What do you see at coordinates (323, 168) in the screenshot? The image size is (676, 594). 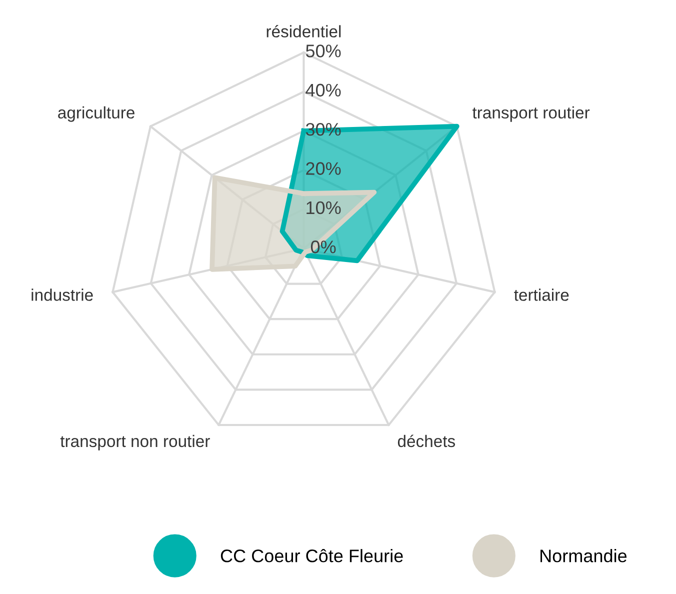 I see `y-tick-label: 20%` at bounding box center [323, 168].